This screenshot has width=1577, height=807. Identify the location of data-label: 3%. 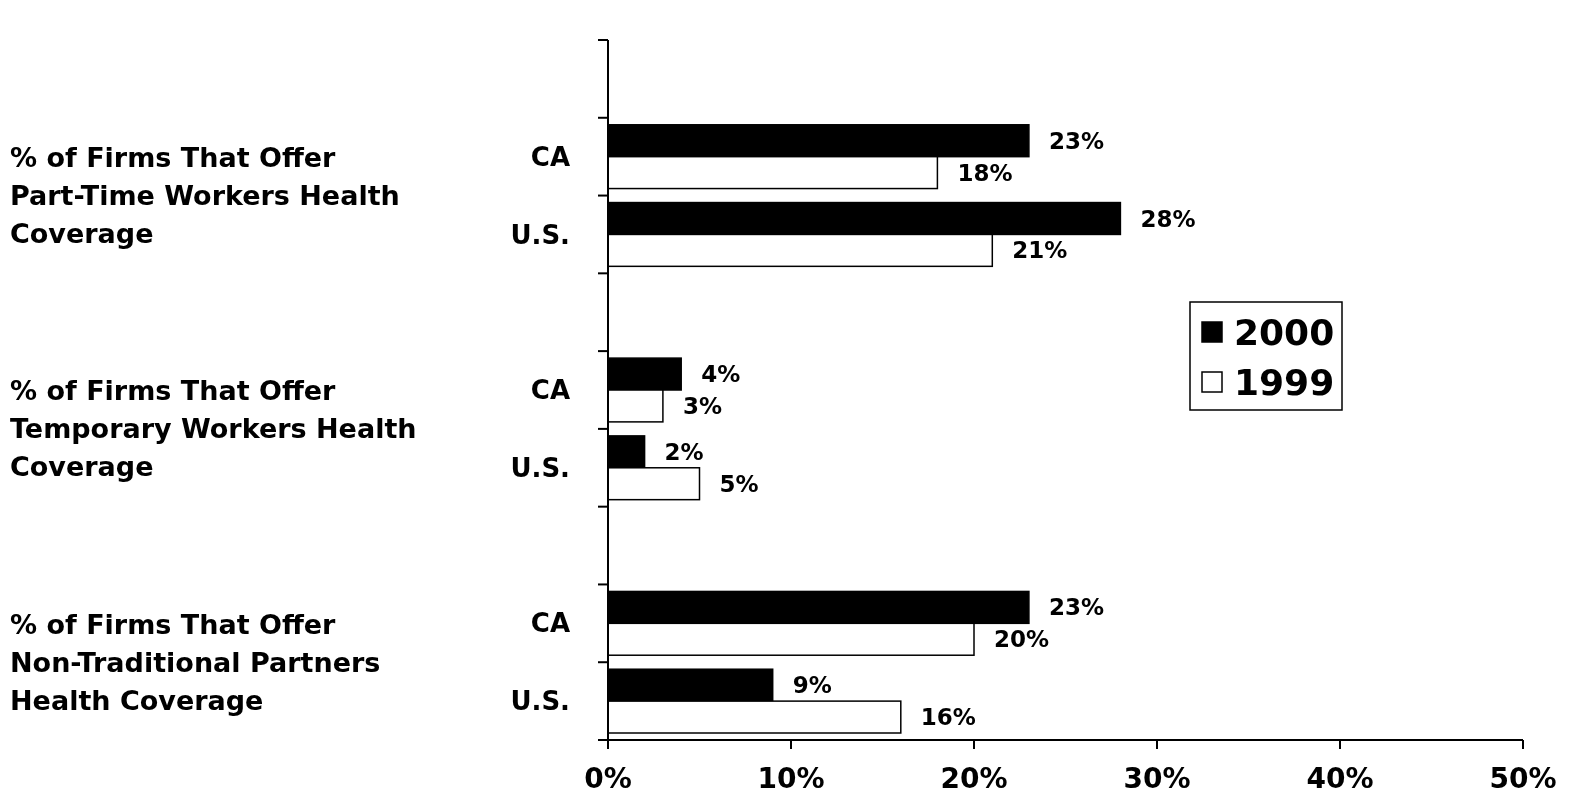
(702, 405).